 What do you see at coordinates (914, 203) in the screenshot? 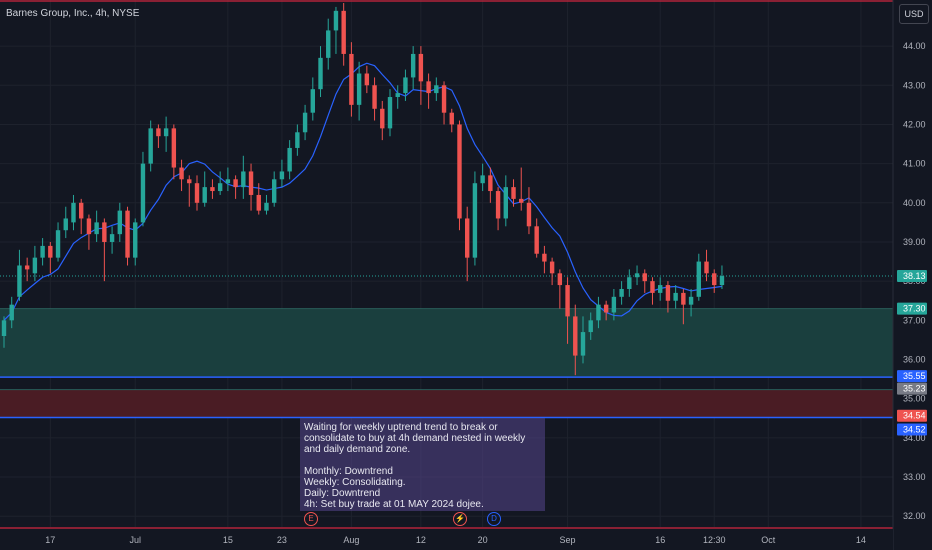
I see `price-tick-label: 40.00` at bounding box center [914, 203].